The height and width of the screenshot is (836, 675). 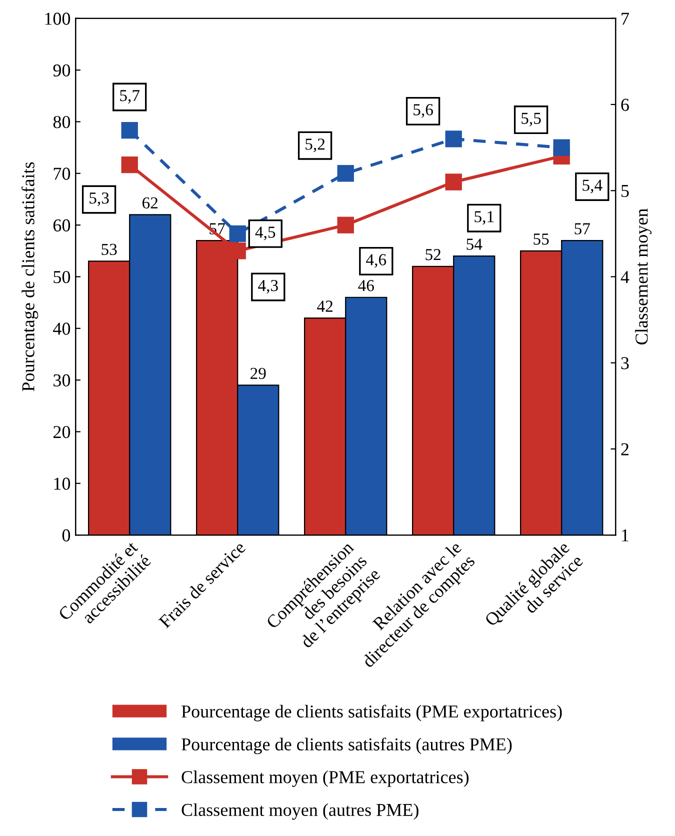 What do you see at coordinates (372, 713) in the screenshot?
I see `legend-label: Pourcentage de clients satisfaits (PME exportatrices)` at bounding box center [372, 713].